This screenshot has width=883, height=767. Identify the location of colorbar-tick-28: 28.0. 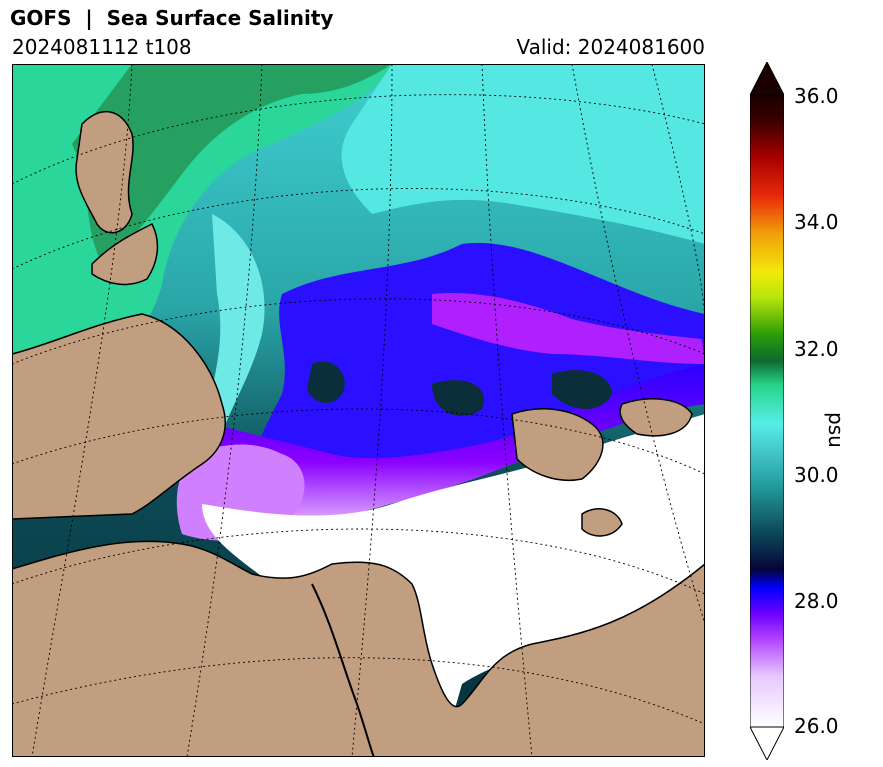
(816, 601).